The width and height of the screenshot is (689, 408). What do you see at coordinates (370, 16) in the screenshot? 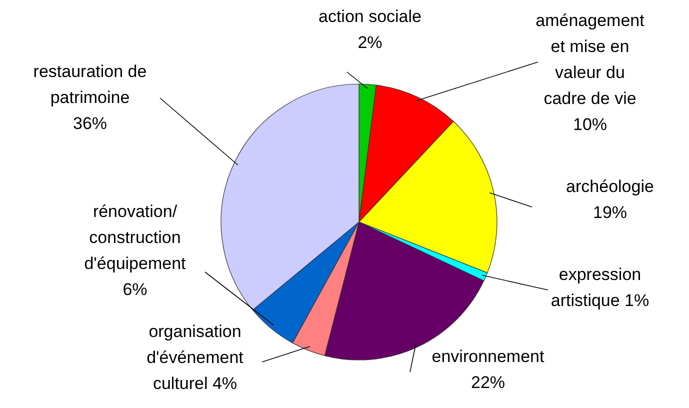
I see `slice-label: action sociale` at bounding box center [370, 16].